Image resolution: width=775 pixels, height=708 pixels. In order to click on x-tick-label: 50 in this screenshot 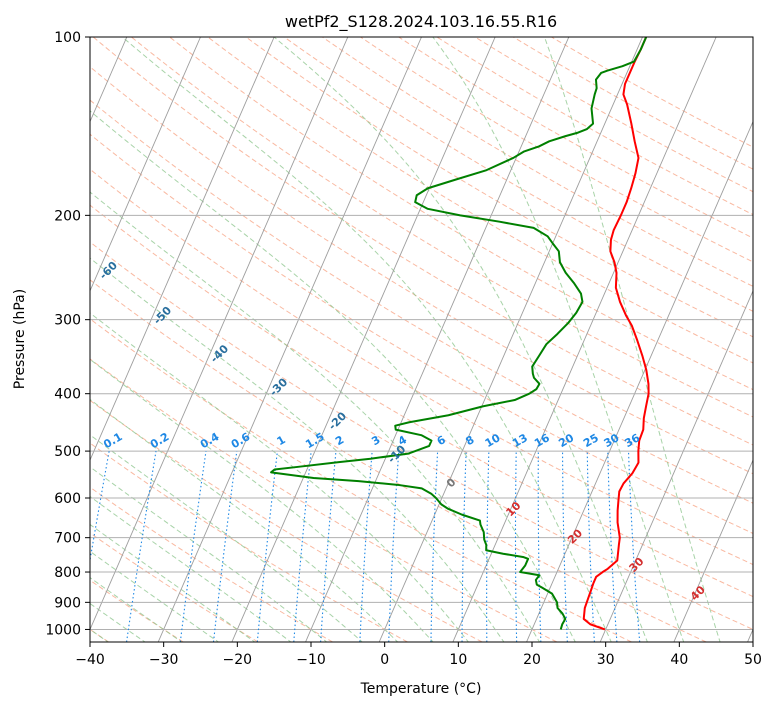, I will do `click(753, 660)`.